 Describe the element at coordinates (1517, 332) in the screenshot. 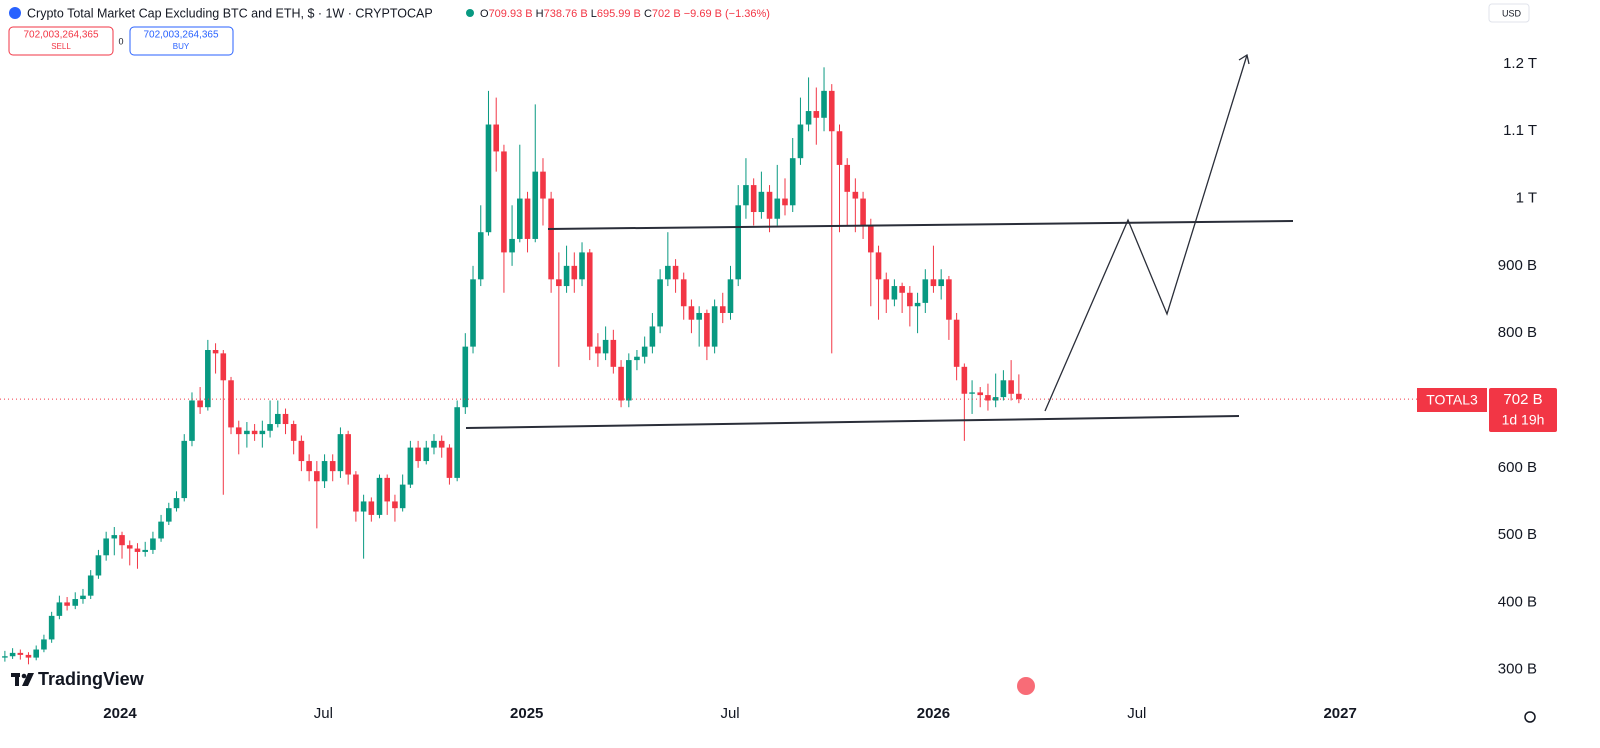

I see `y-tick-label: 800 B` at that location.